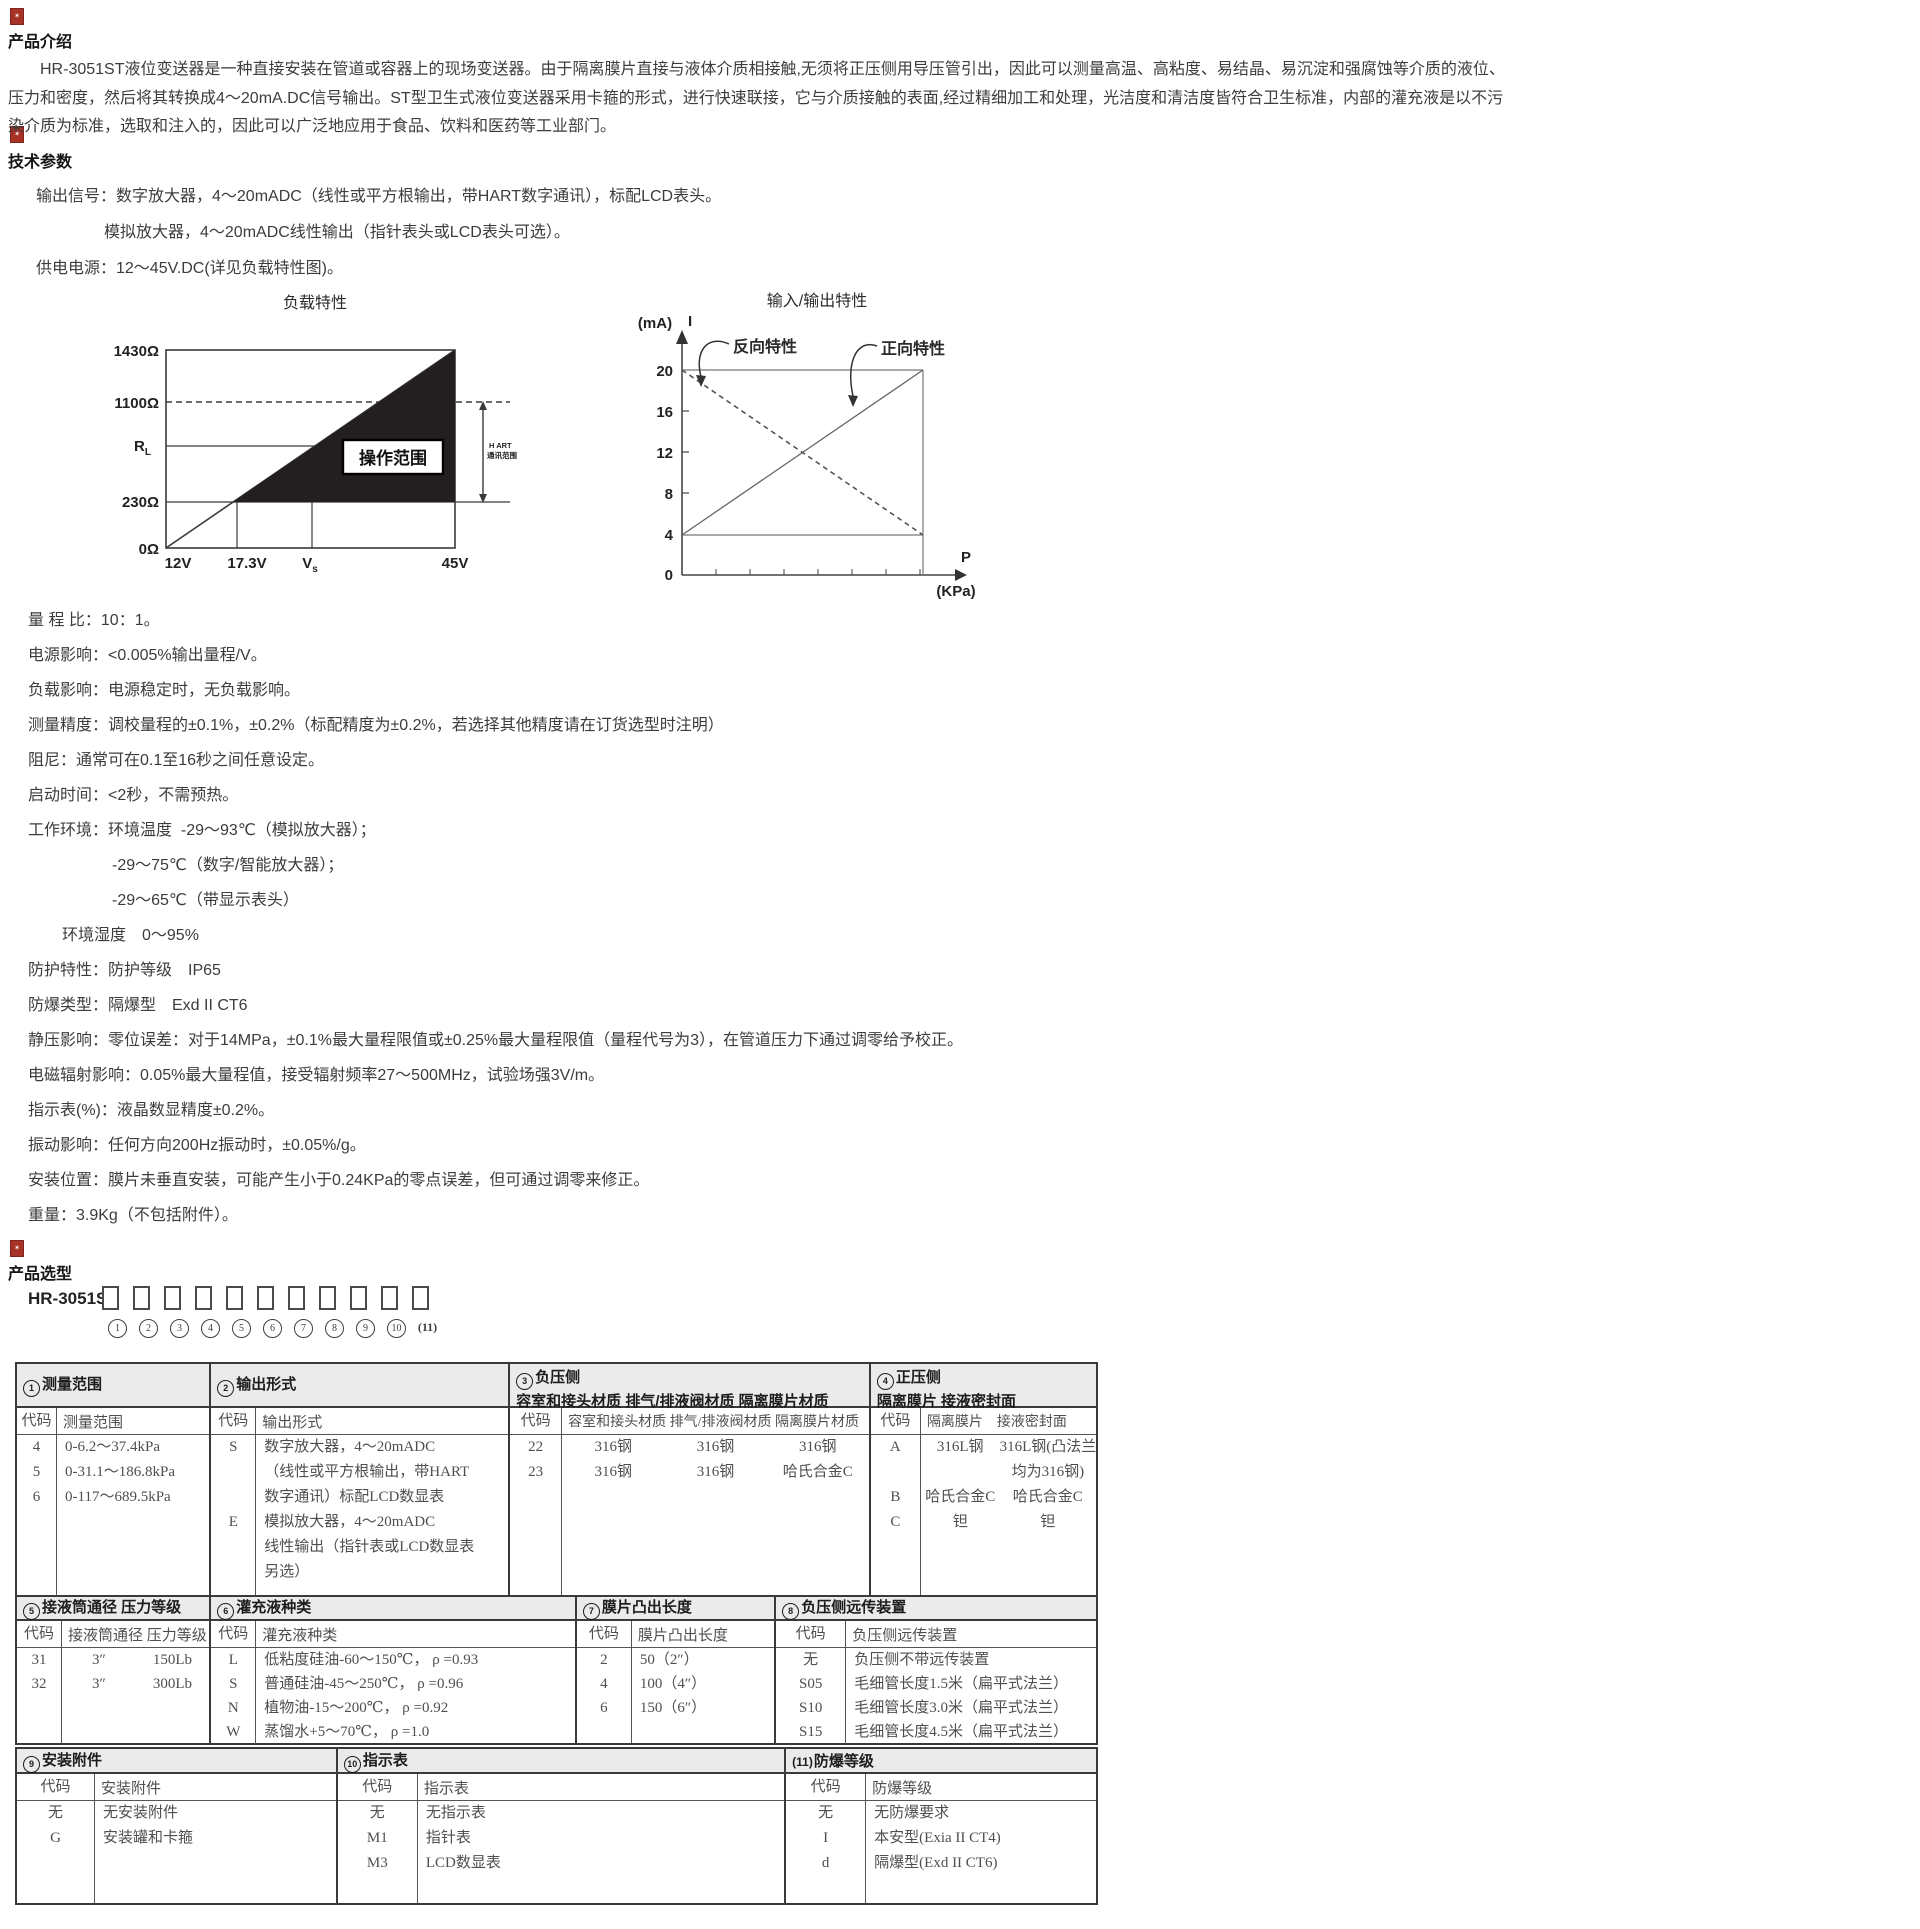 Image resolution: width=1920 pixels, height=1929 pixels. I want to click on section-header: 7 膜片凸出长度, so click(675, 1609).